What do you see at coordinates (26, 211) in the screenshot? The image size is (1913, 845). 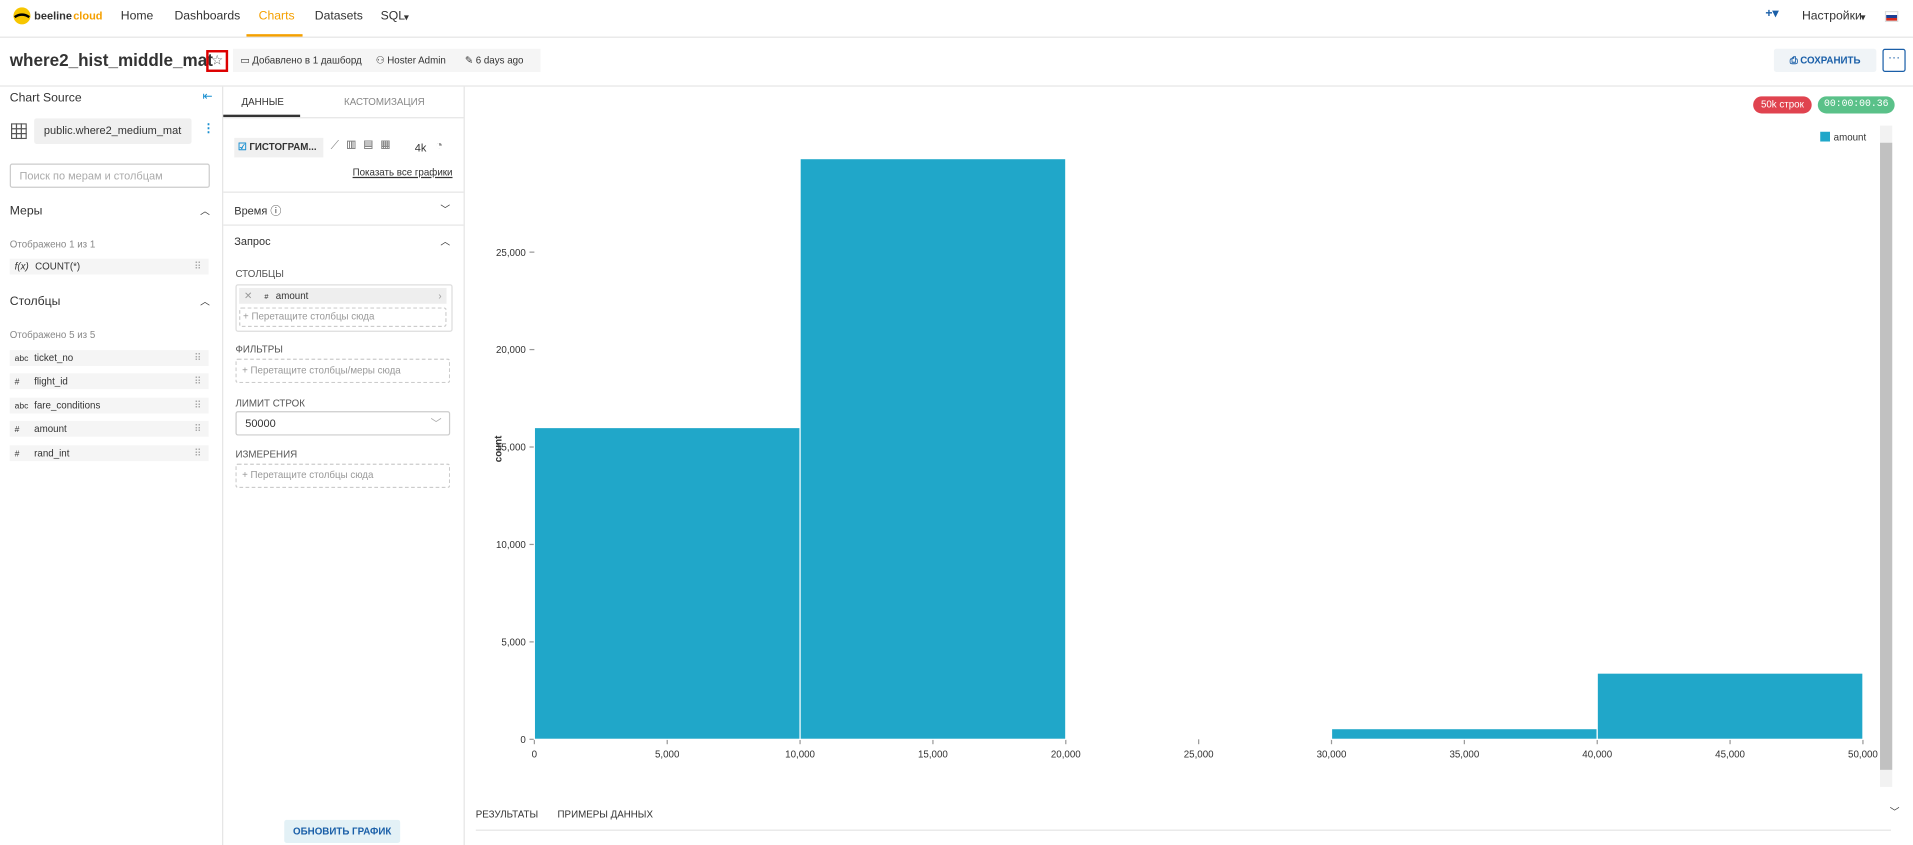 I see `metrics-heading: Меры` at bounding box center [26, 211].